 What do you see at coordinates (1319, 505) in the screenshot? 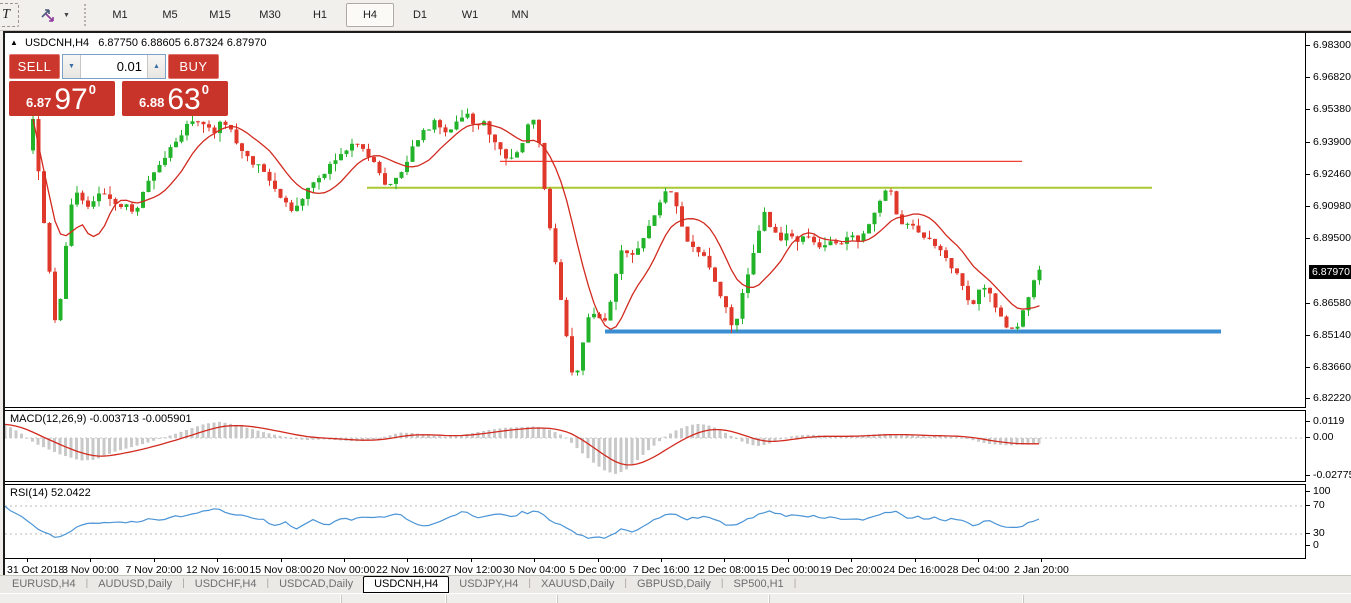
I see `rsi-axis-label: 70` at bounding box center [1319, 505].